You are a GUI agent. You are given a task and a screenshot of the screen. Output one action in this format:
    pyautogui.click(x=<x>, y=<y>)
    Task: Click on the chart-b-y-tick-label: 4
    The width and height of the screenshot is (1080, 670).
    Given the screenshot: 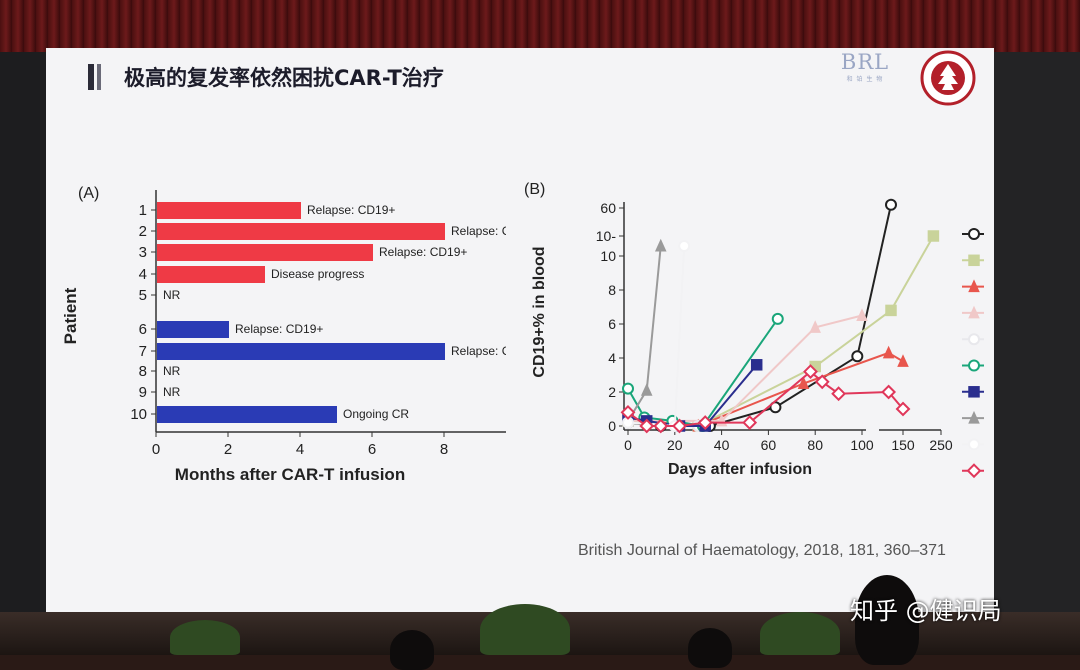 What is the action you would take?
    pyautogui.click(x=612, y=358)
    